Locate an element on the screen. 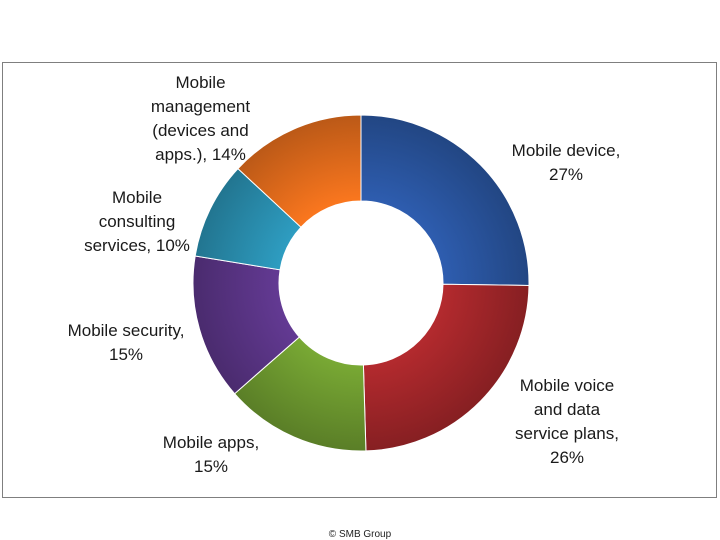 This screenshot has height=540, width=720. slice-mobile-voice-and-data-service-plans is located at coordinates (446, 367).